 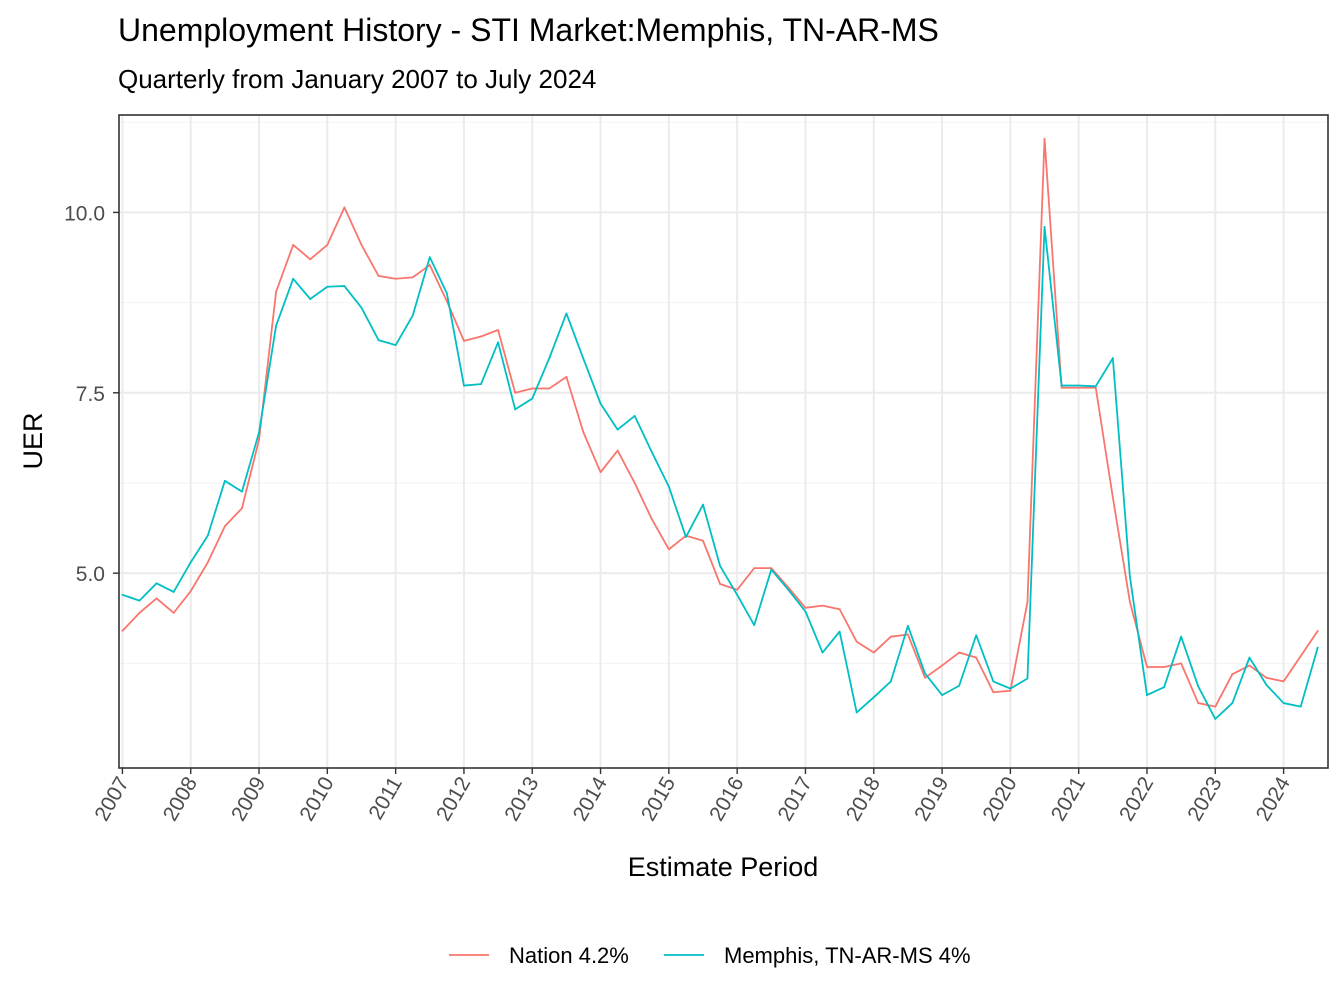 What do you see at coordinates (111, 799) in the screenshot?
I see `x-tick-label: 2007` at bounding box center [111, 799].